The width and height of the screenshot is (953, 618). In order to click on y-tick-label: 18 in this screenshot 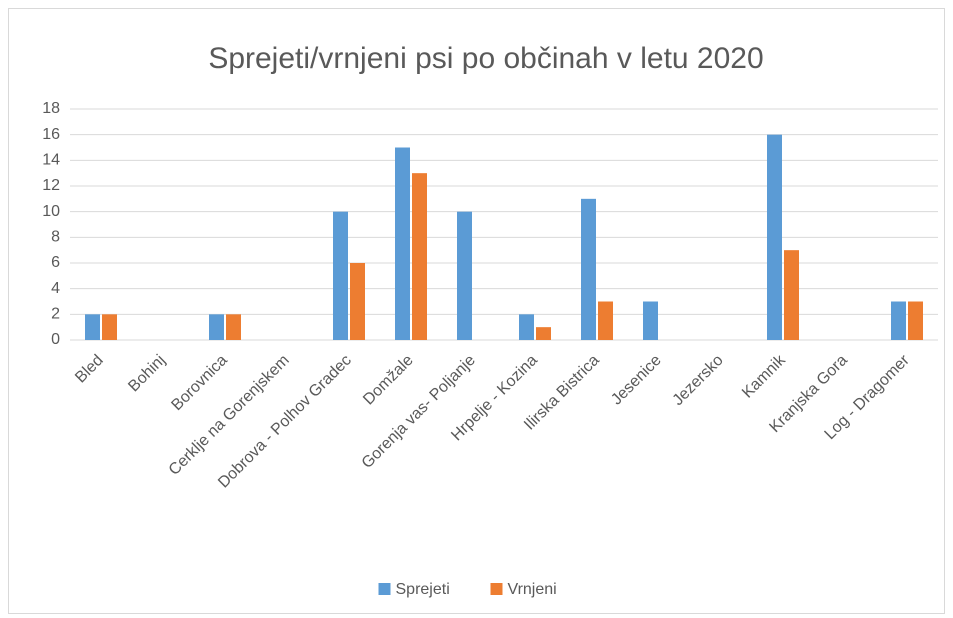, I will do `click(51, 108)`.